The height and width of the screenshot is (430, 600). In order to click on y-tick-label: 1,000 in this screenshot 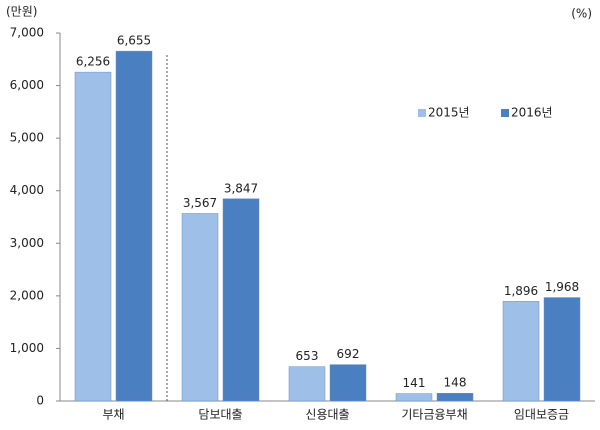, I will do `click(27, 348)`.